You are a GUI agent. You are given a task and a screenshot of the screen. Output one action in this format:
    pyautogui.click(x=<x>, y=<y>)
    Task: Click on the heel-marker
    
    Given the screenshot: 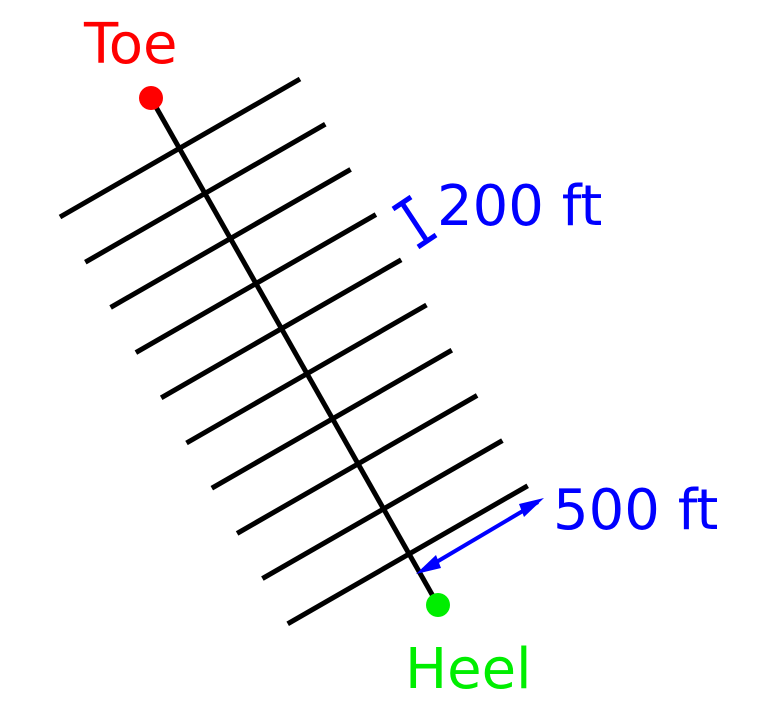 What is the action you would take?
    pyautogui.click(x=438, y=605)
    